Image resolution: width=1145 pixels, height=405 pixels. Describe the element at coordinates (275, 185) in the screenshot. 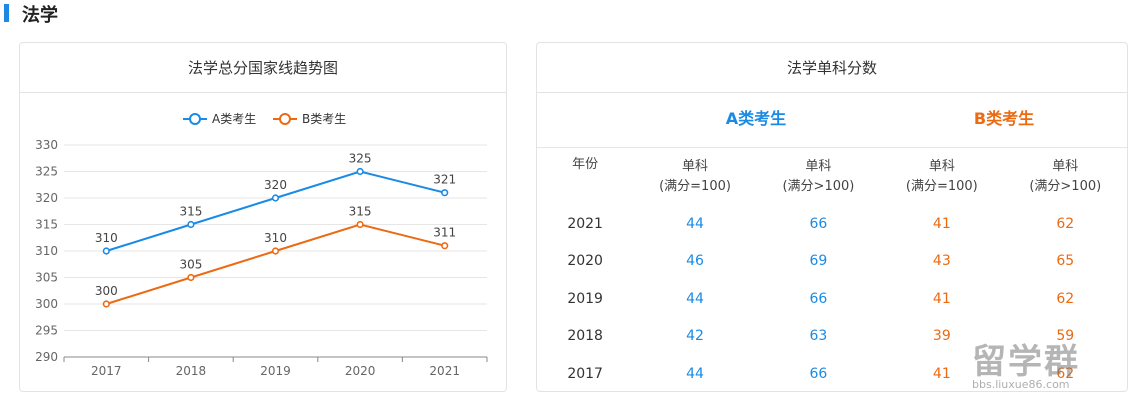

I see `data-label: 320` at that location.